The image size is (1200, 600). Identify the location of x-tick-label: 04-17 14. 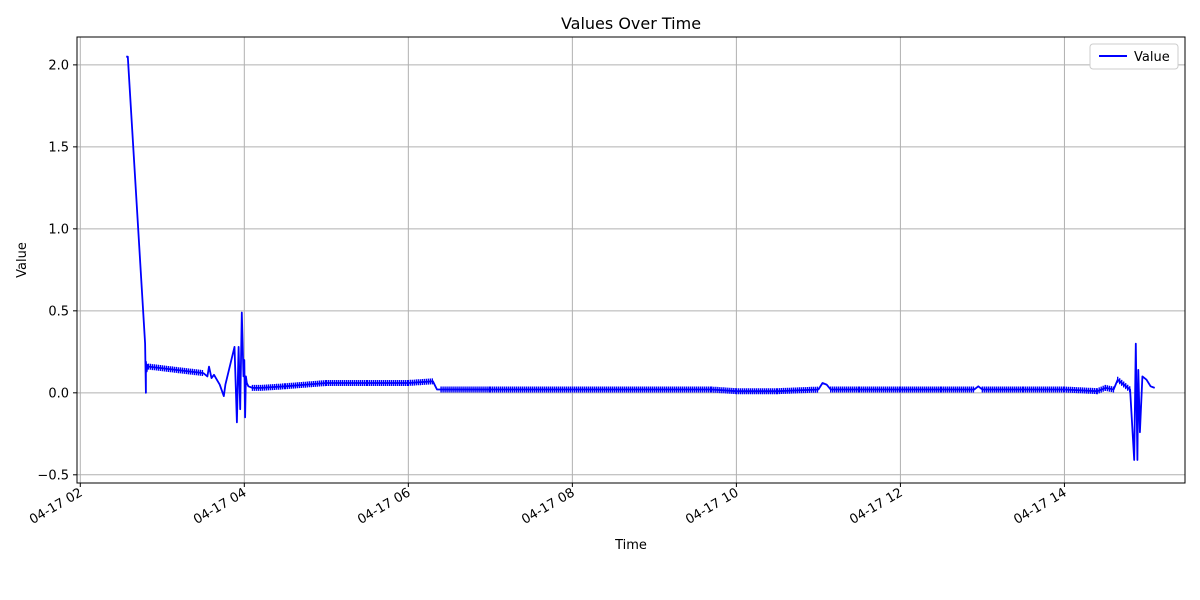
(1040, 506).